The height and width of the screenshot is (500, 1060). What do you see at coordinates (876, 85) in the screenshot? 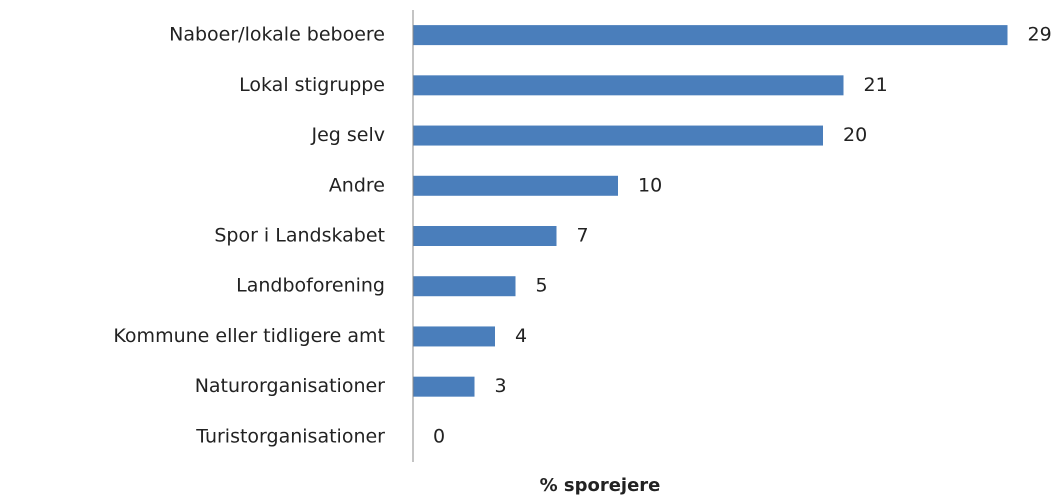
I see `data-label: 21` at bounding box center [876, 85].